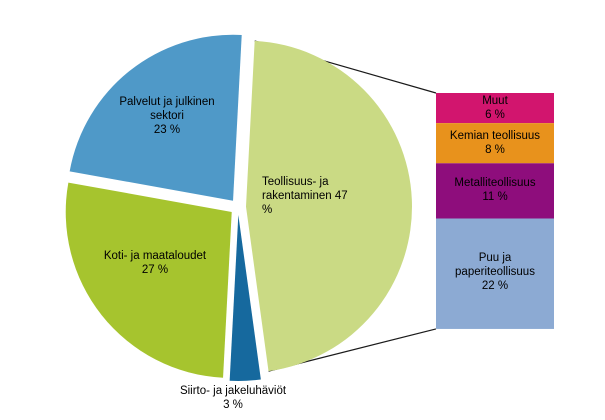  I want to click on bar-segment-kemian, so click(495, 143).